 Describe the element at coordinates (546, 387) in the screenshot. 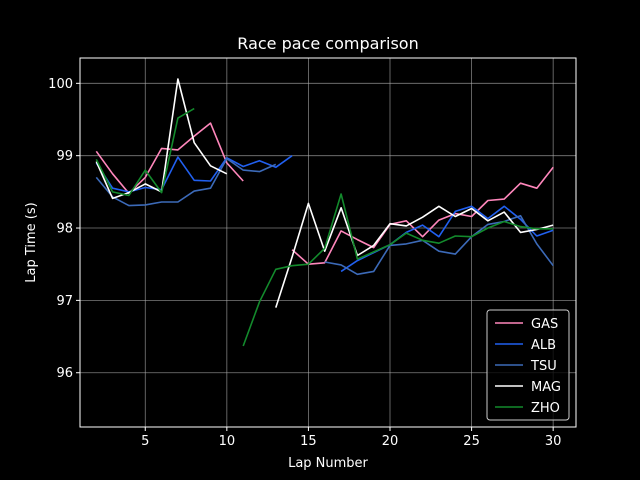

I see `legend-label-mag: MAG` at that location.